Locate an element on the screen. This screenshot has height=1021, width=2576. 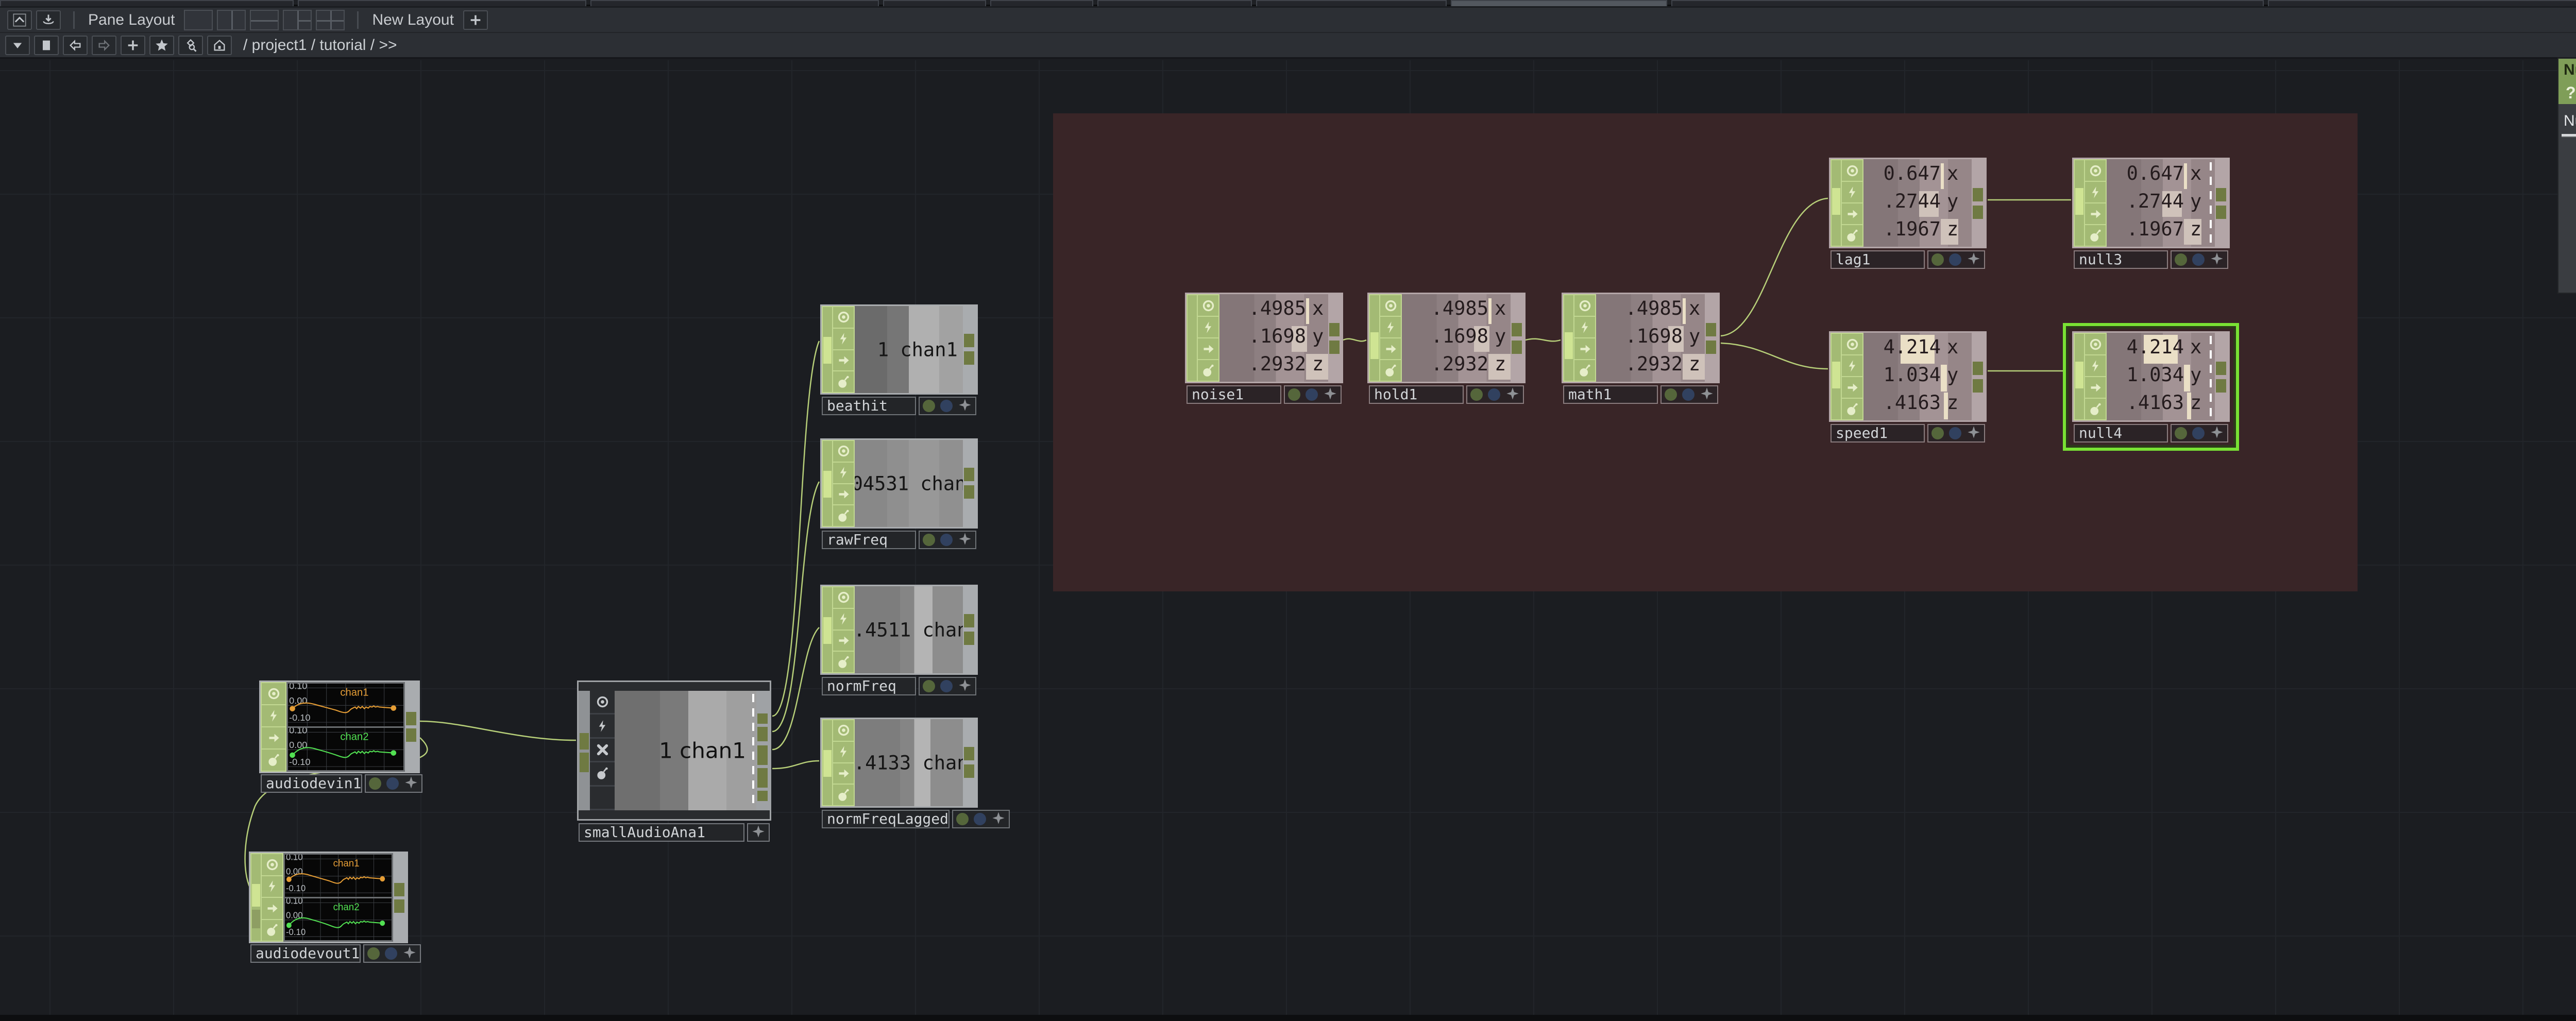
node-null3: 0.647 x .2744 y .1967 z null3 is located at coordinates (2151, 213).